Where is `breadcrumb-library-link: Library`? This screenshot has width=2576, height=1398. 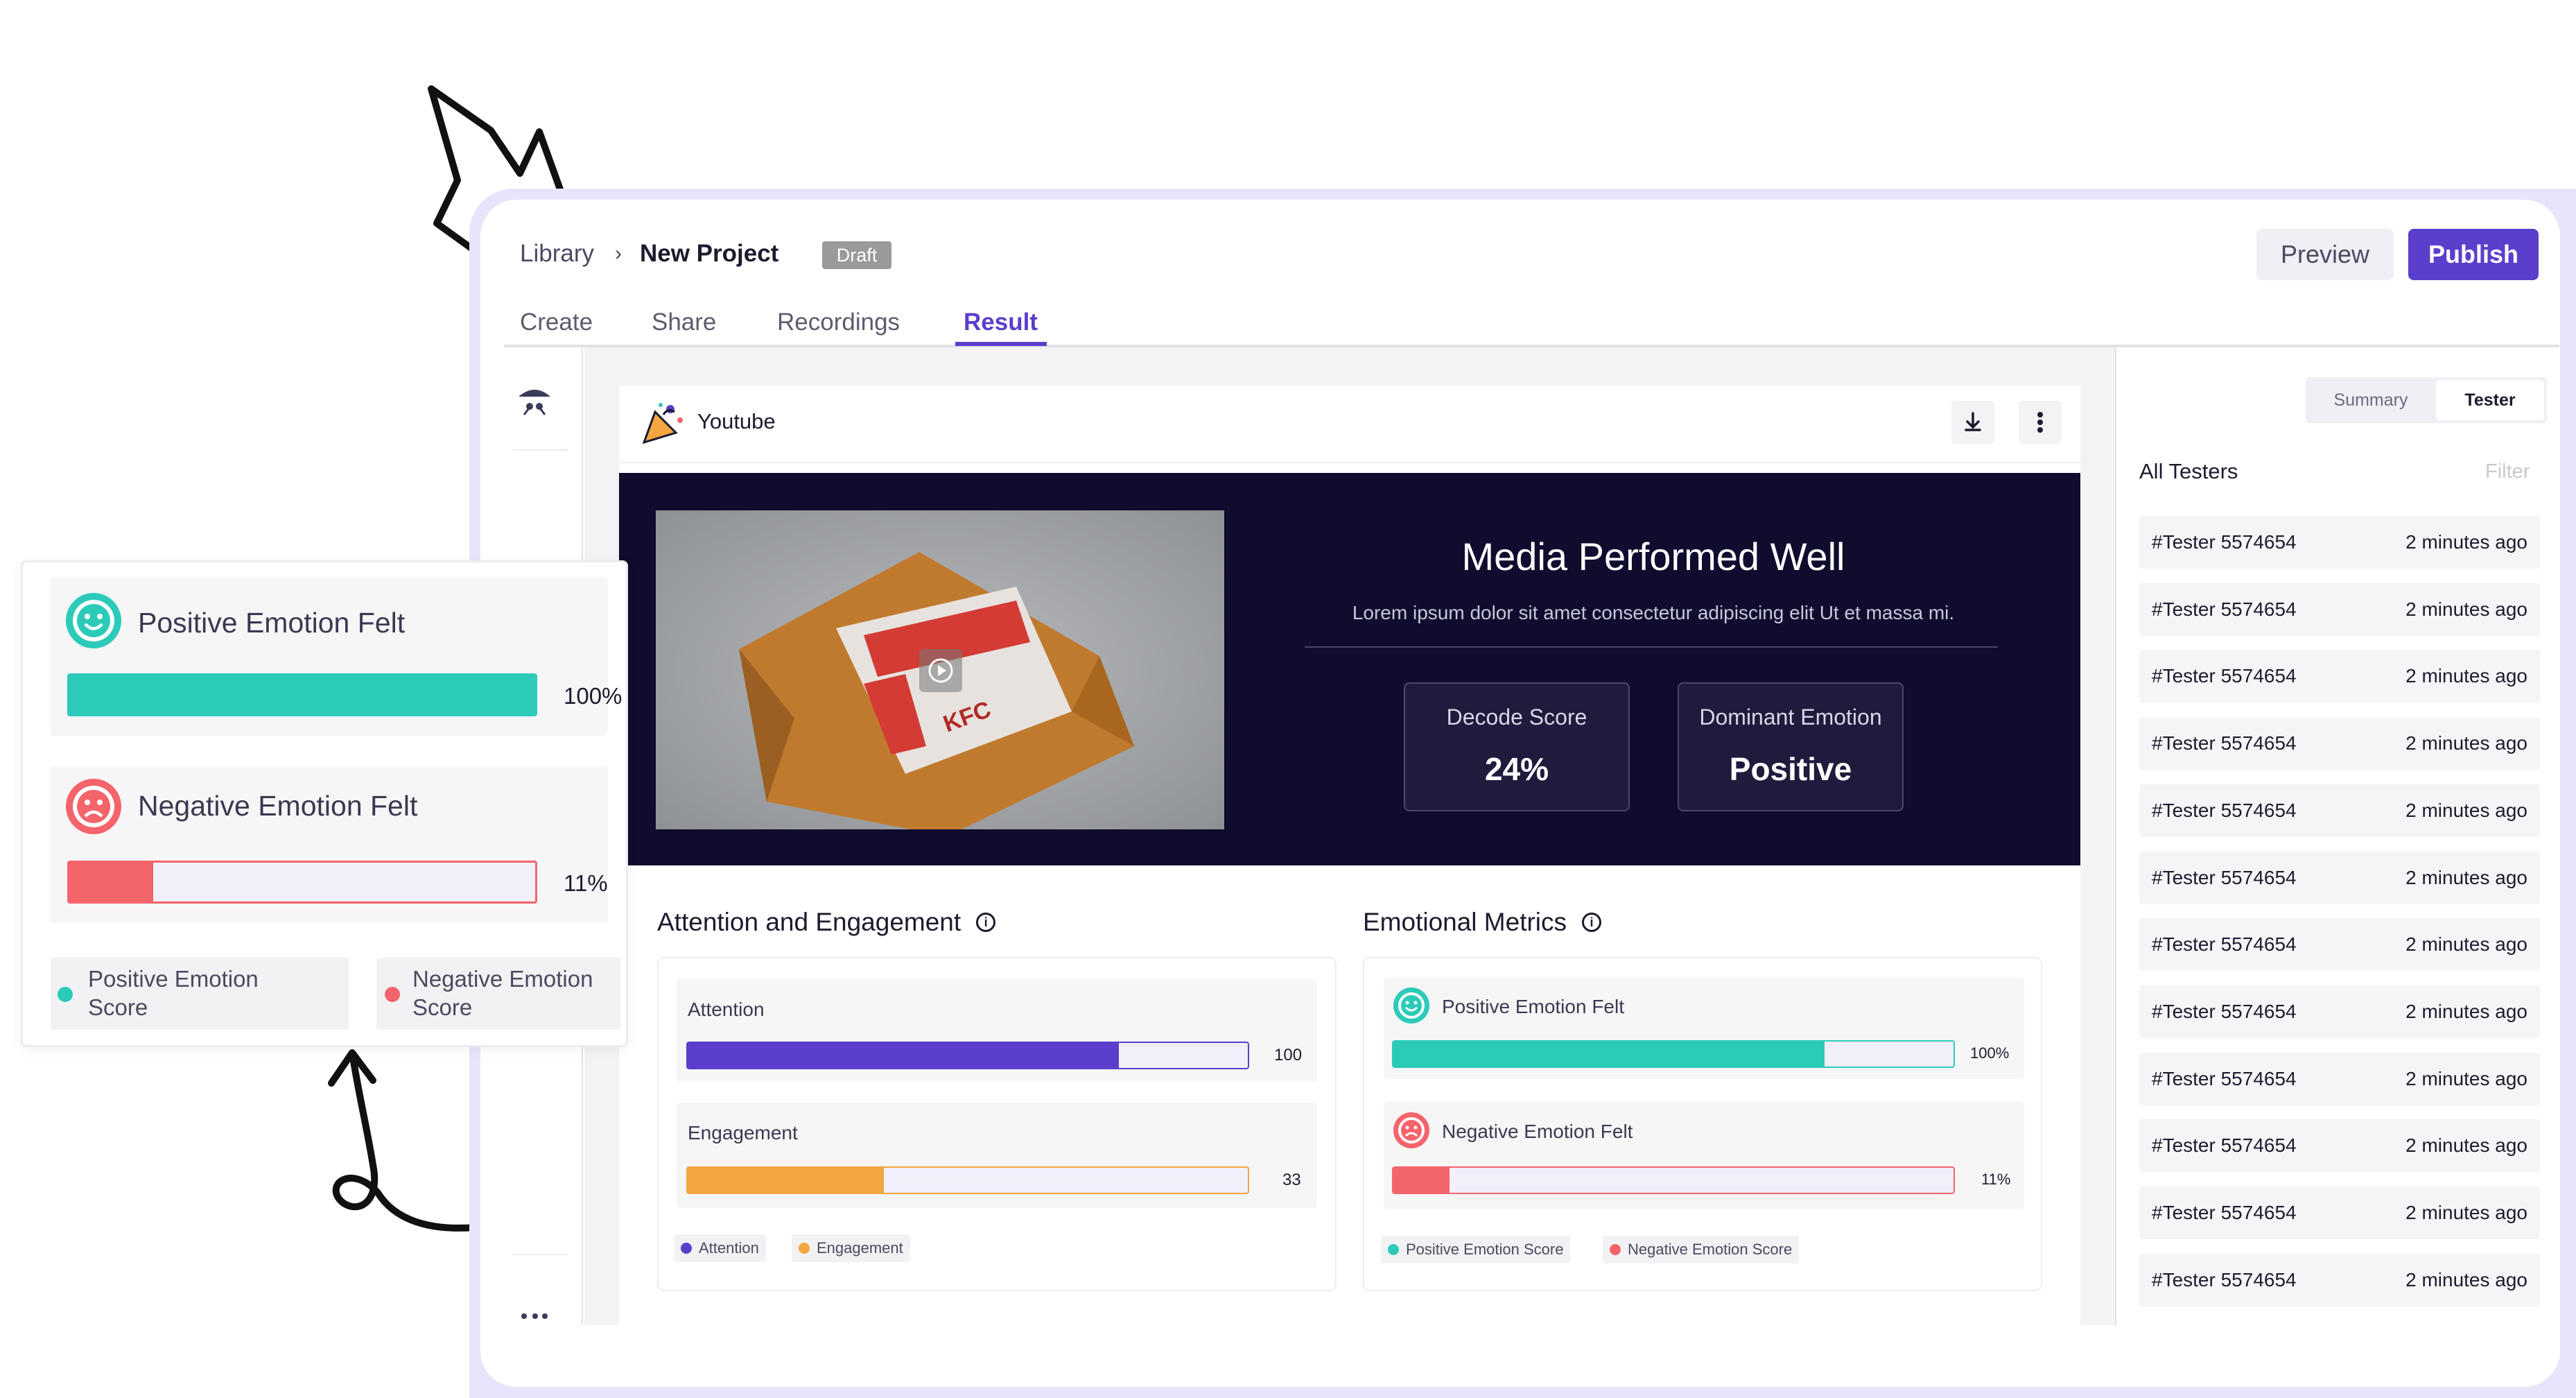 breadcrumb-library-link: Library is located at coordinates (557, 253).